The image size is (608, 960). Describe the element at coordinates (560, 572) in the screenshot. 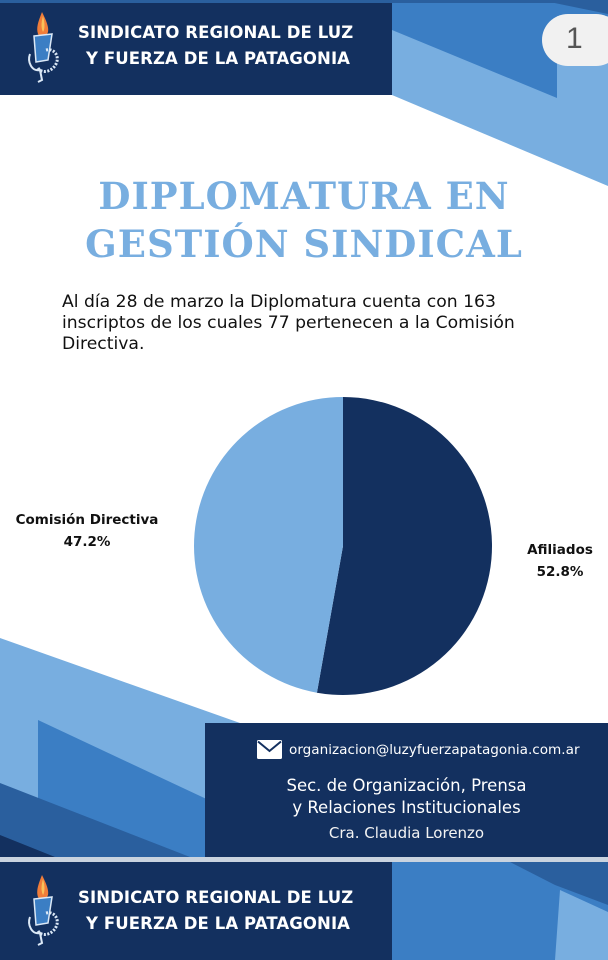

I see `pie-label-afiliados-value: 52.8%` at that location.